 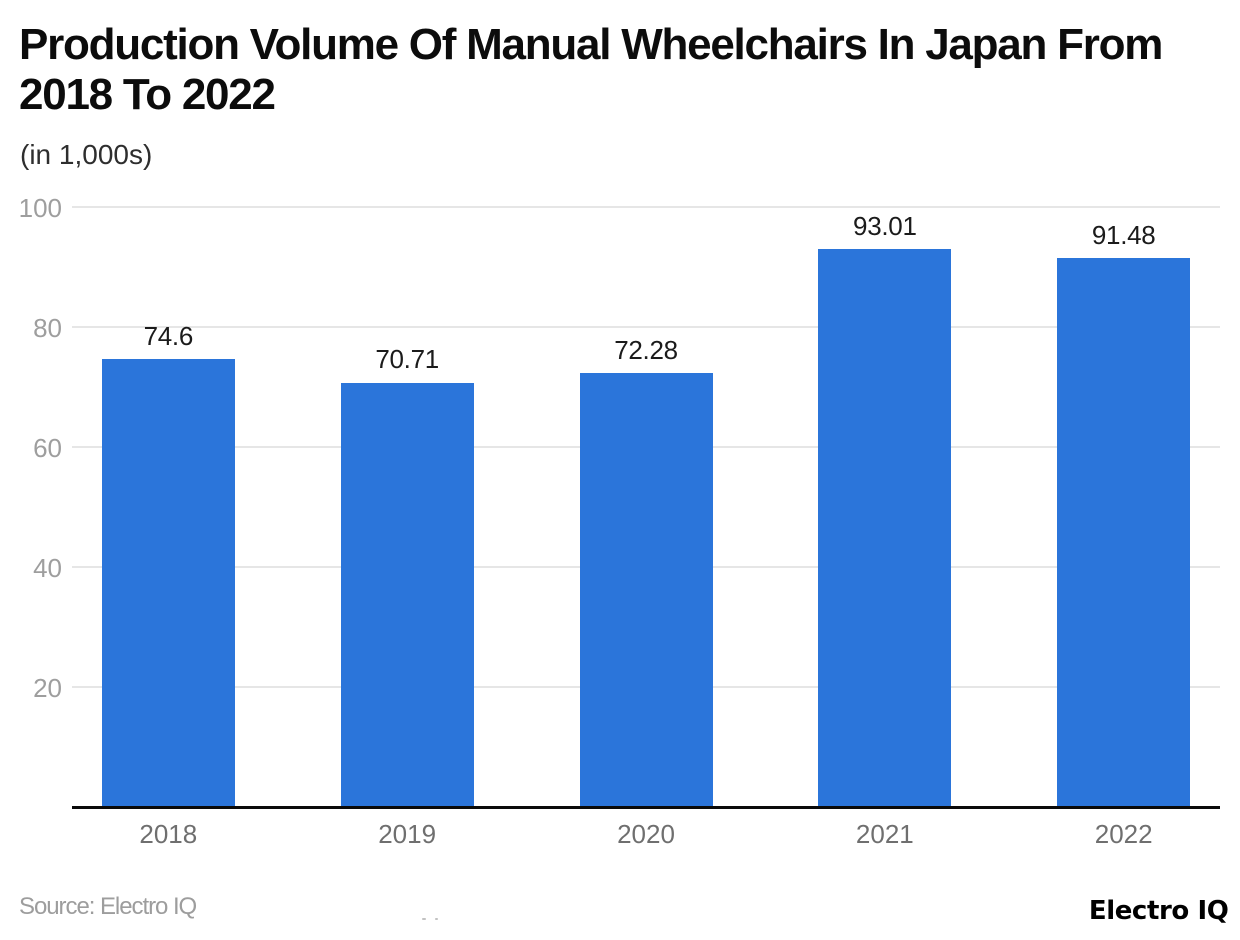 What do you see at coordinates (436, 918) in the screenshot?
I see `stray-mark-right` at bounding box center [436, 918].